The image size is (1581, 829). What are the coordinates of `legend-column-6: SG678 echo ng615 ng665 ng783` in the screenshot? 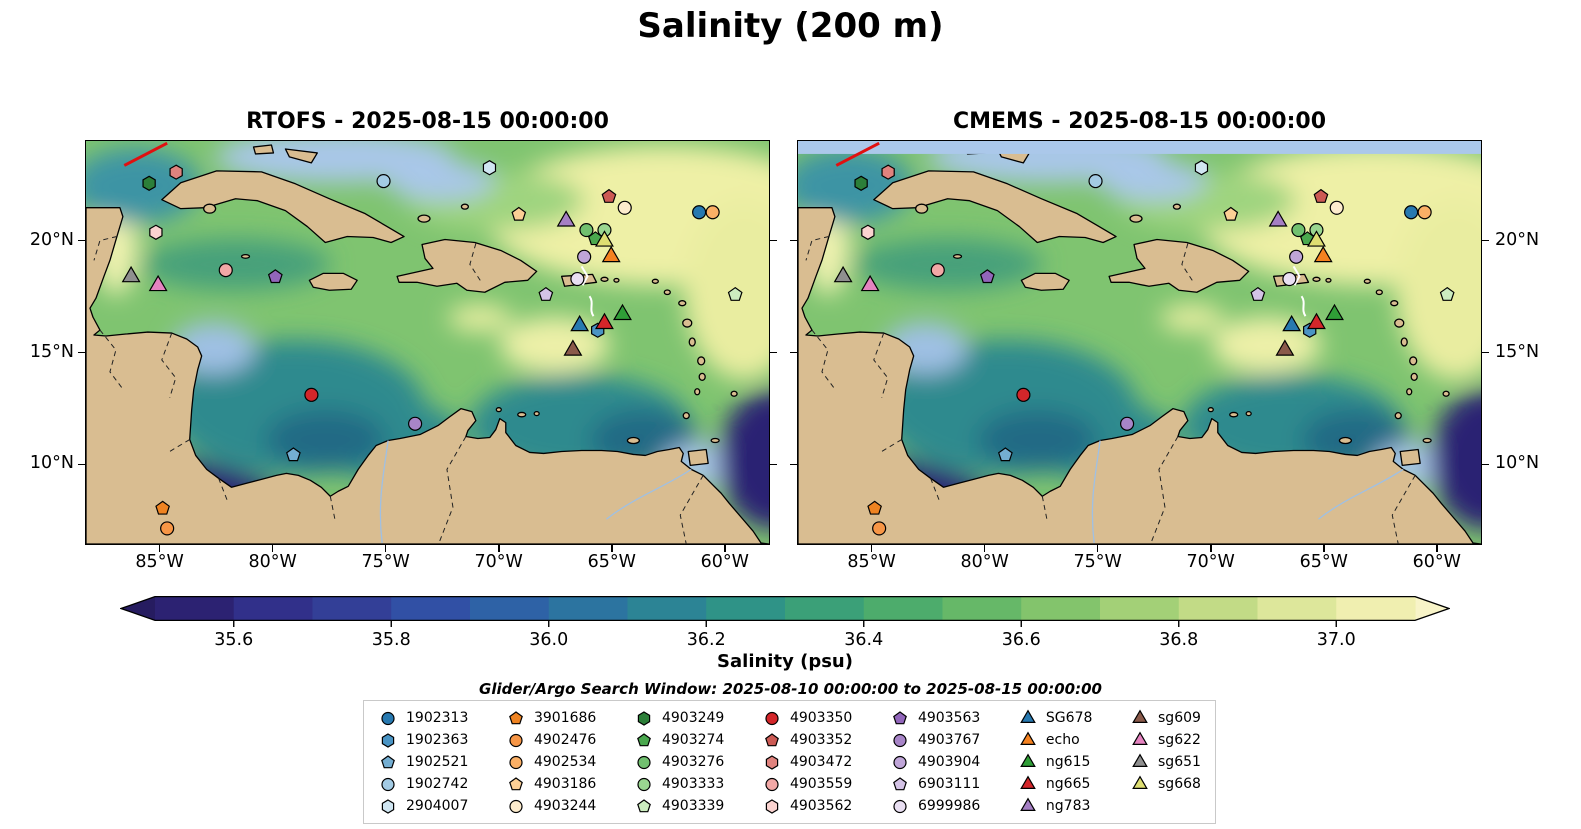 It's located at (1055, 762).